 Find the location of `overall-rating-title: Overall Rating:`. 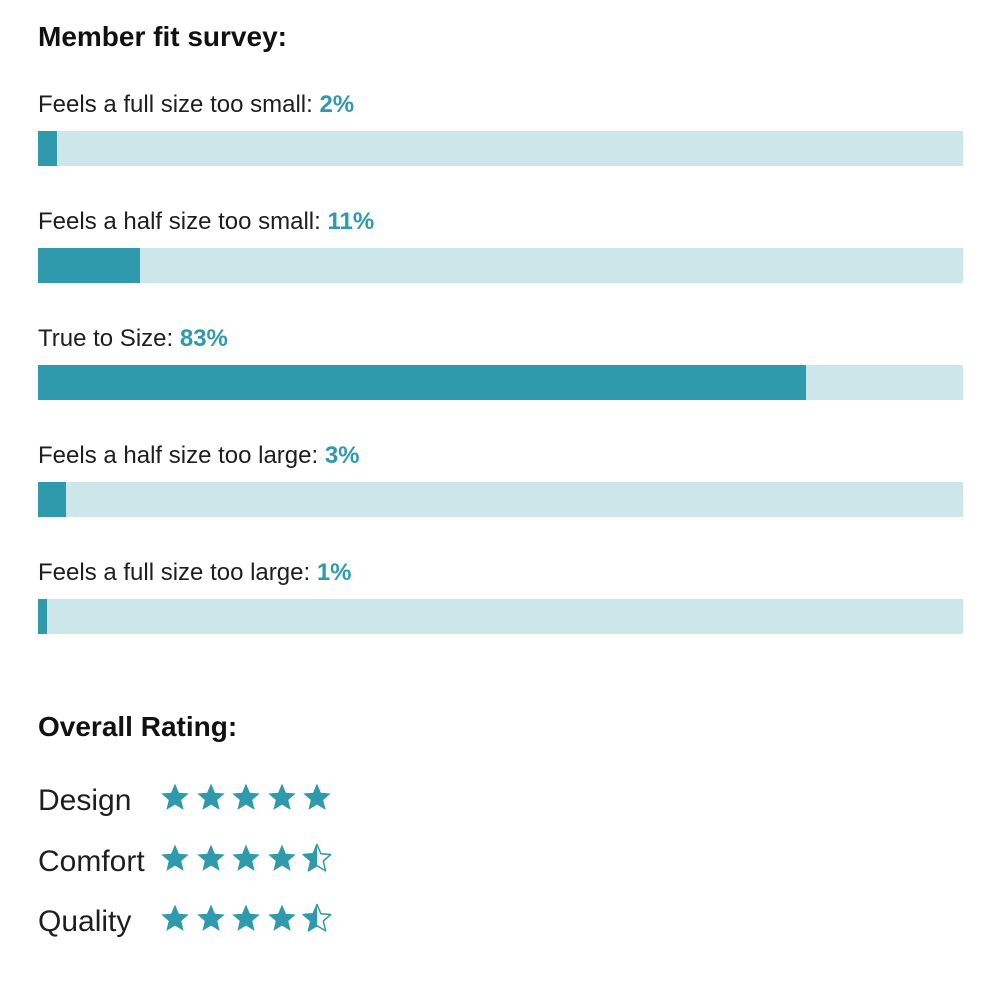

overall-rating-title: Overall Rating: is located at coordinates (138, 726).